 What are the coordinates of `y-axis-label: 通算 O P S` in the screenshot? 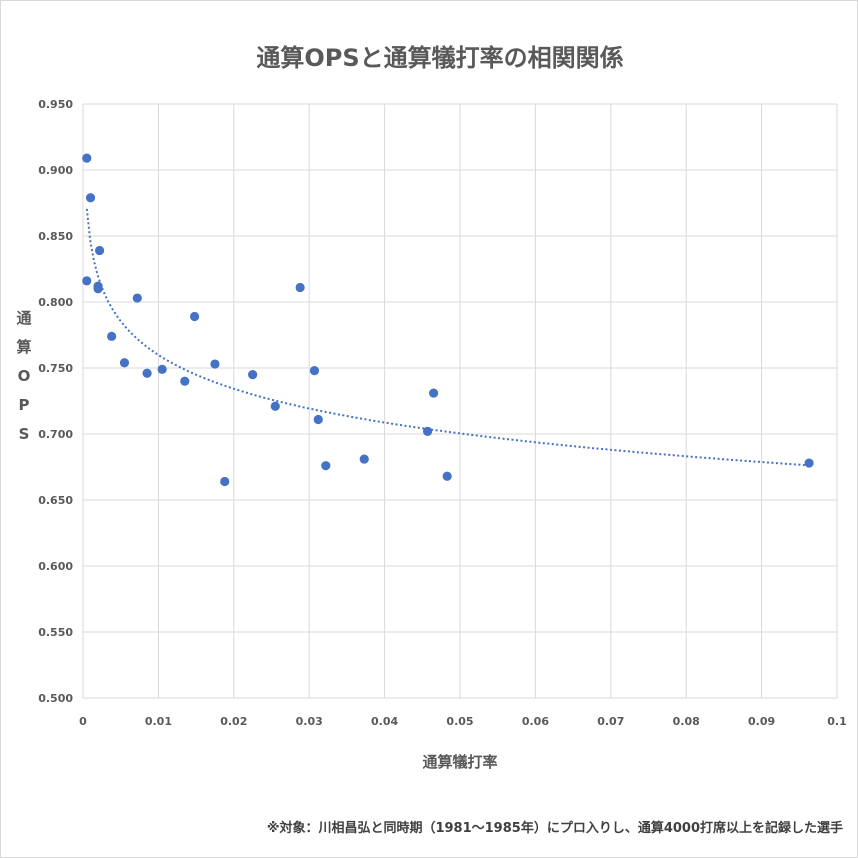 It's located at (23, 376).